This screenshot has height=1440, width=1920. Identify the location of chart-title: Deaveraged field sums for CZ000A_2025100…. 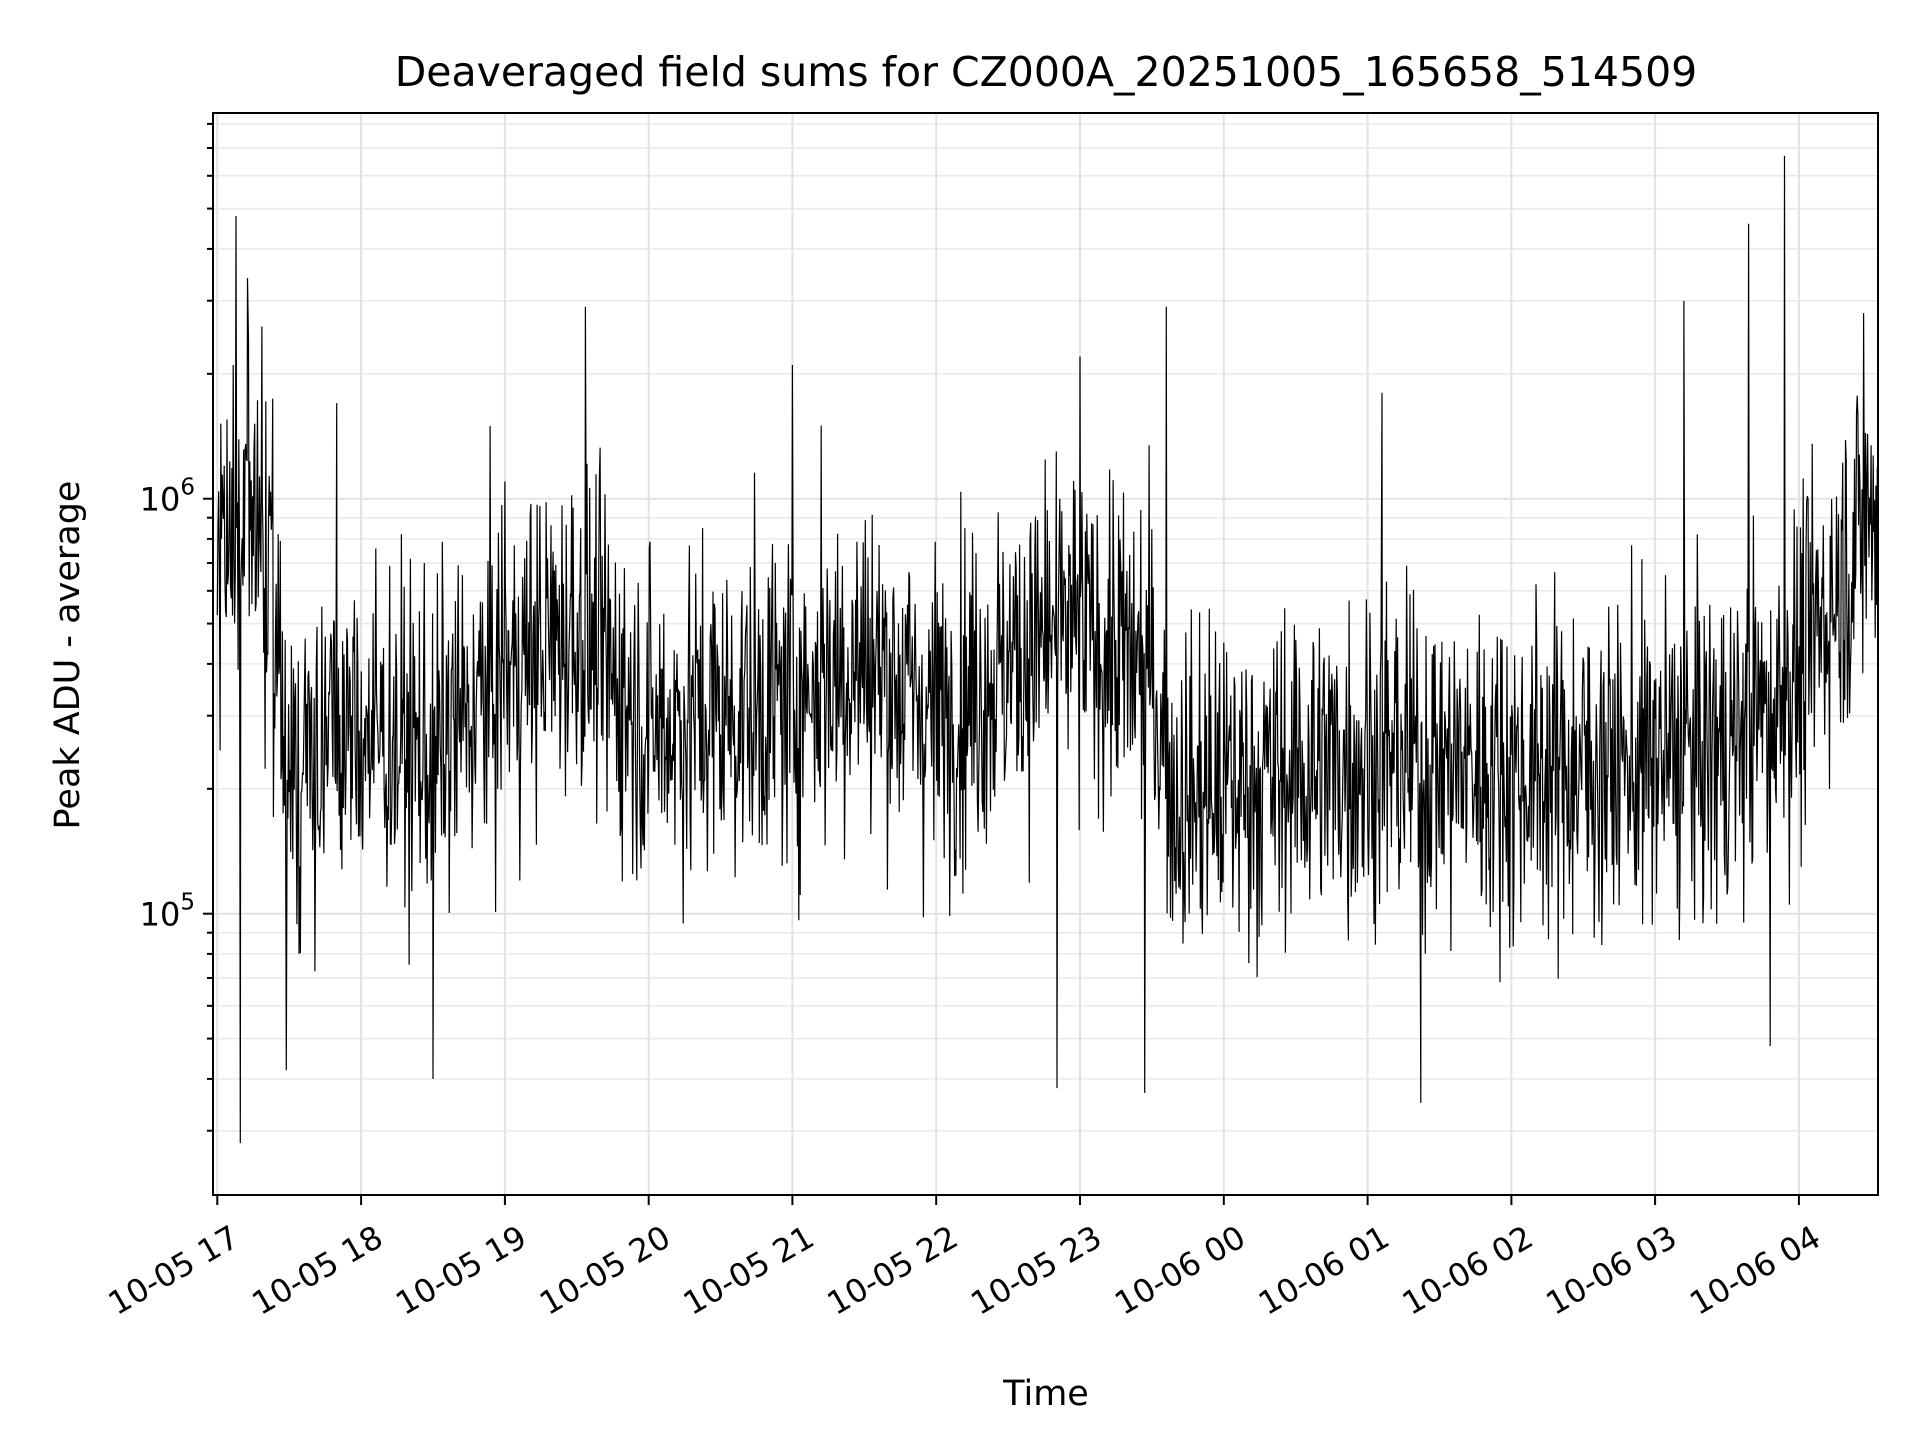
(1046, 72).